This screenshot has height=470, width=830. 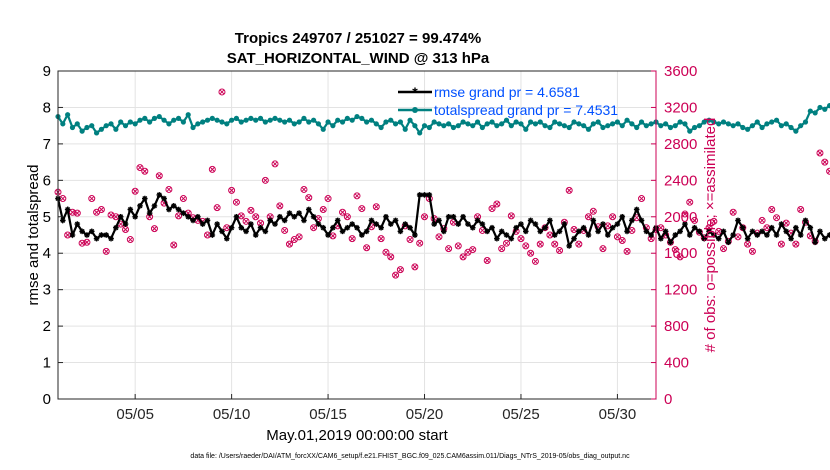 I want to click on x-axis-label: May.01,2019 00:00:00 start, so click(x=357, y=435).